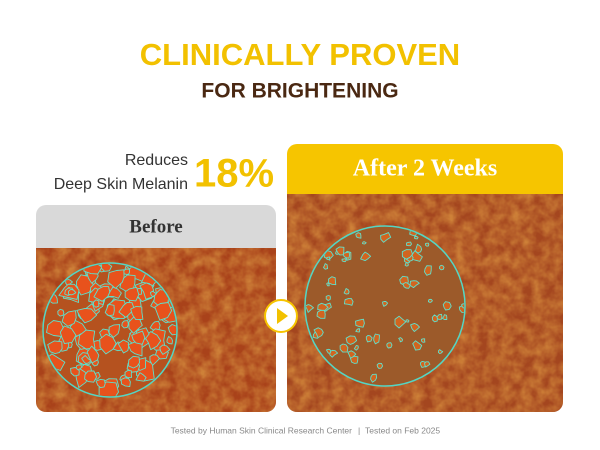 The width and height of the screenshot is (600, 450). I want to click on play-icon, so click(282, 316).